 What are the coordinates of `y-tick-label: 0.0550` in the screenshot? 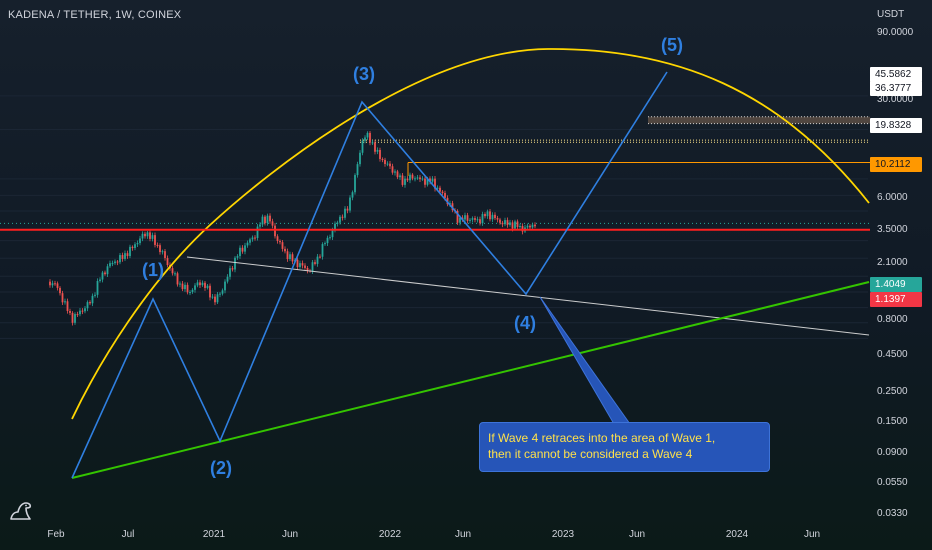 It's located at (892, 482).